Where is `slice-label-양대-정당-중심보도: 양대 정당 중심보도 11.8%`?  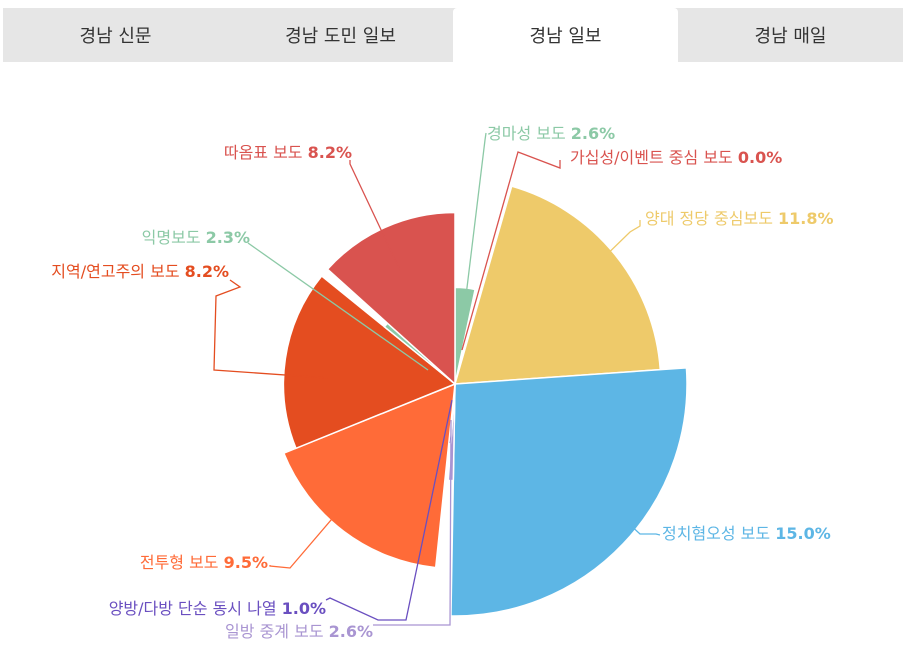 slice-label-양대-정당-중심보도: 양대 정당 중심보도 11.8% is located at coordinates (739, 218).